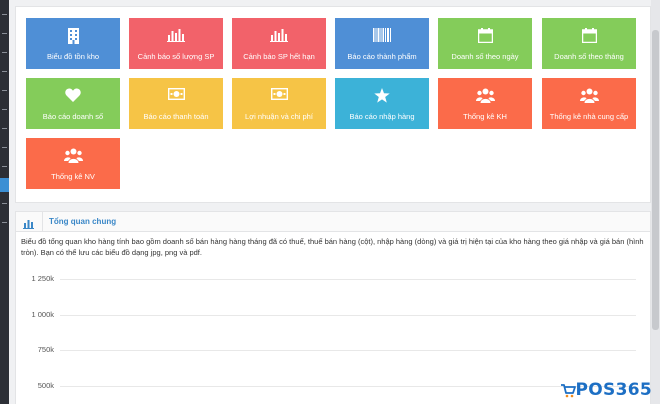 Image resolution: width=660 pixels, height=404 pixels. I want to click on y-axis-tick-label: 1 250k, so click(42, 278).